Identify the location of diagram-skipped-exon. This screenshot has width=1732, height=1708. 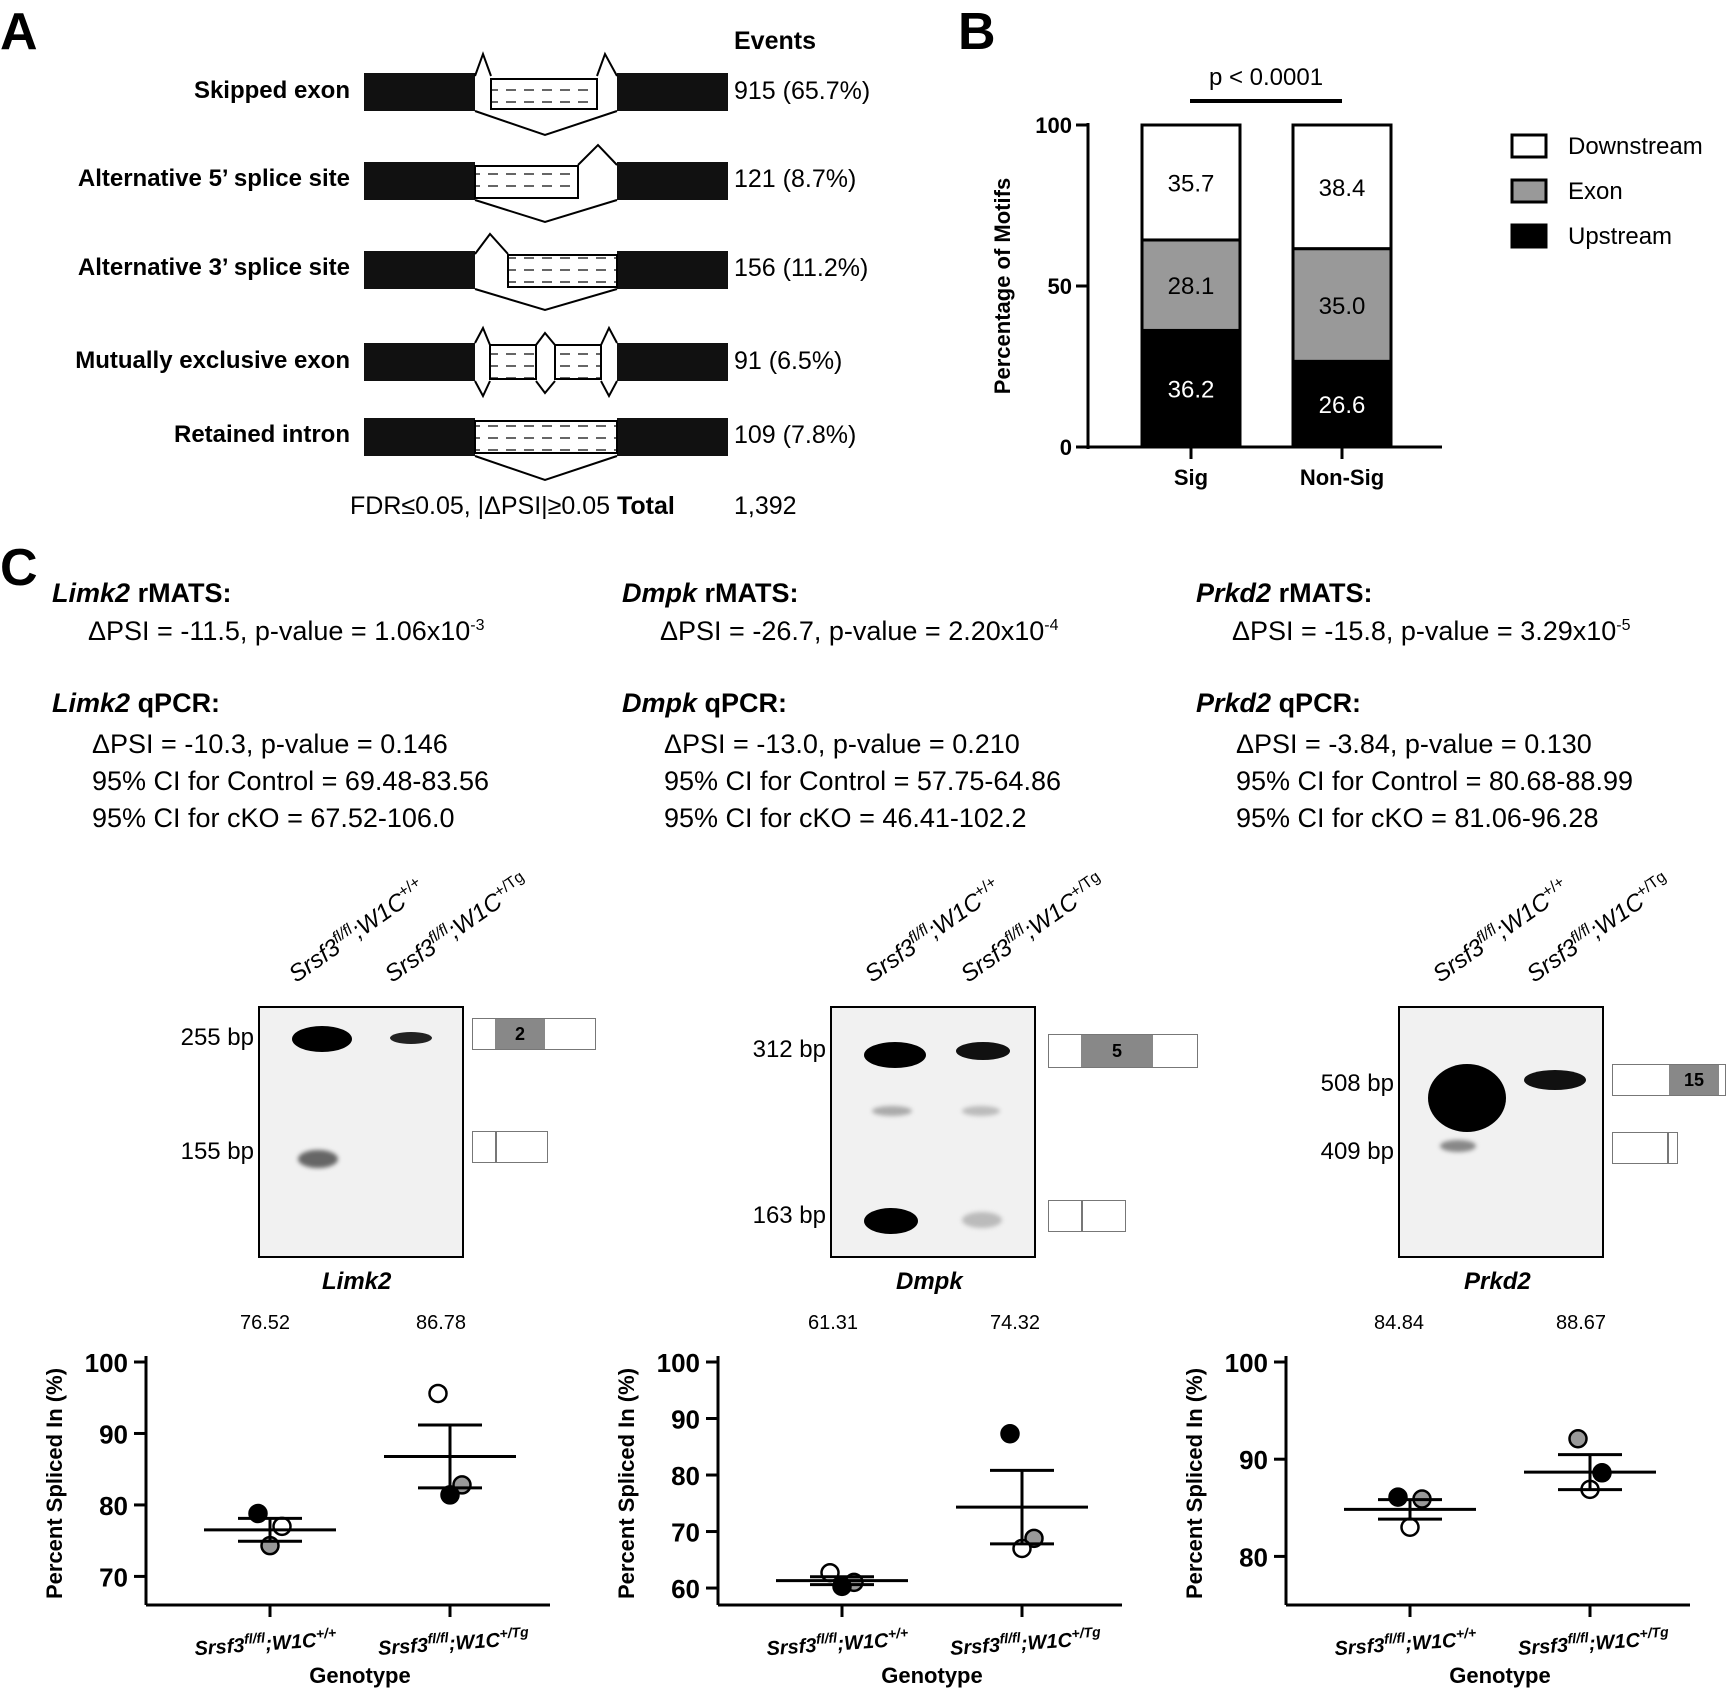
(546, 94).